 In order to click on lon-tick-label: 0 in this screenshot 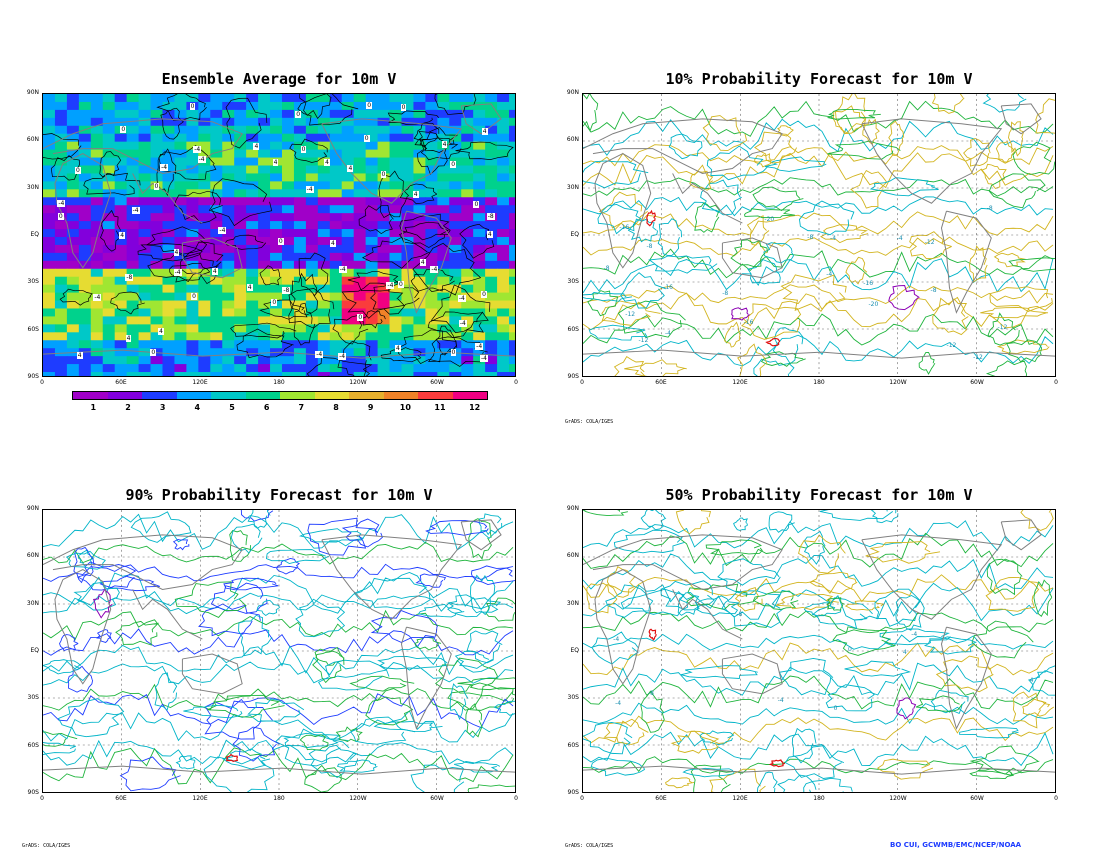, I will do `click(582, 798)`.